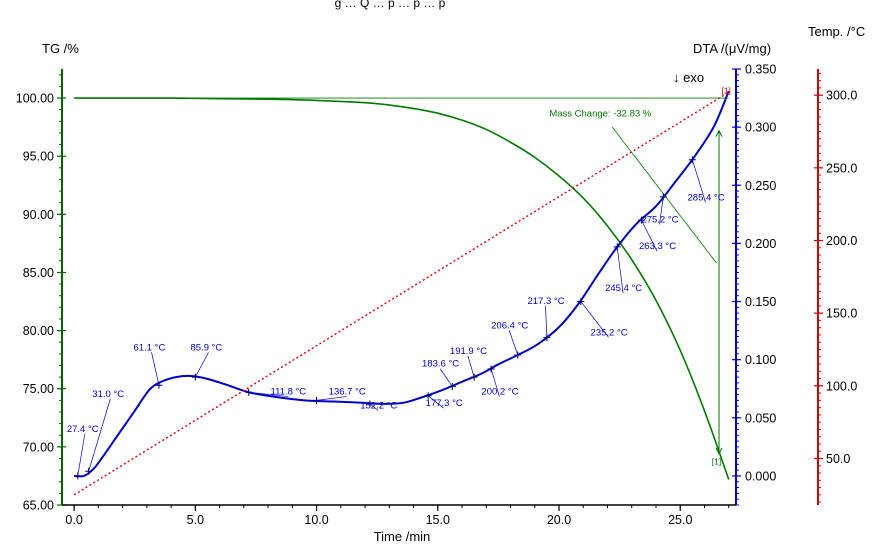 The width and height of the screenshot is (878, 551). I want to click on dta-tick-label-1: 0.050, so click(760, 418).